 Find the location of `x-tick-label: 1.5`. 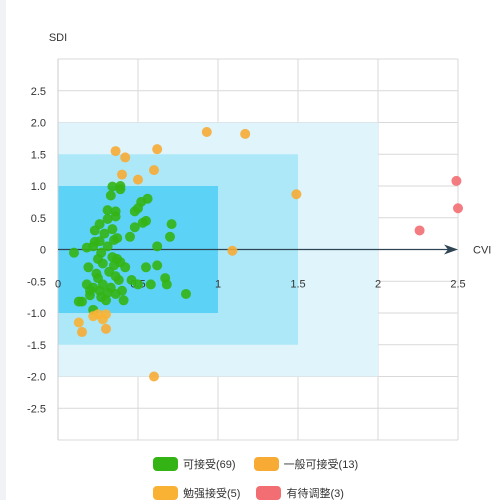

x-tick-label: 1.5 is located at coordinates (297, 285).